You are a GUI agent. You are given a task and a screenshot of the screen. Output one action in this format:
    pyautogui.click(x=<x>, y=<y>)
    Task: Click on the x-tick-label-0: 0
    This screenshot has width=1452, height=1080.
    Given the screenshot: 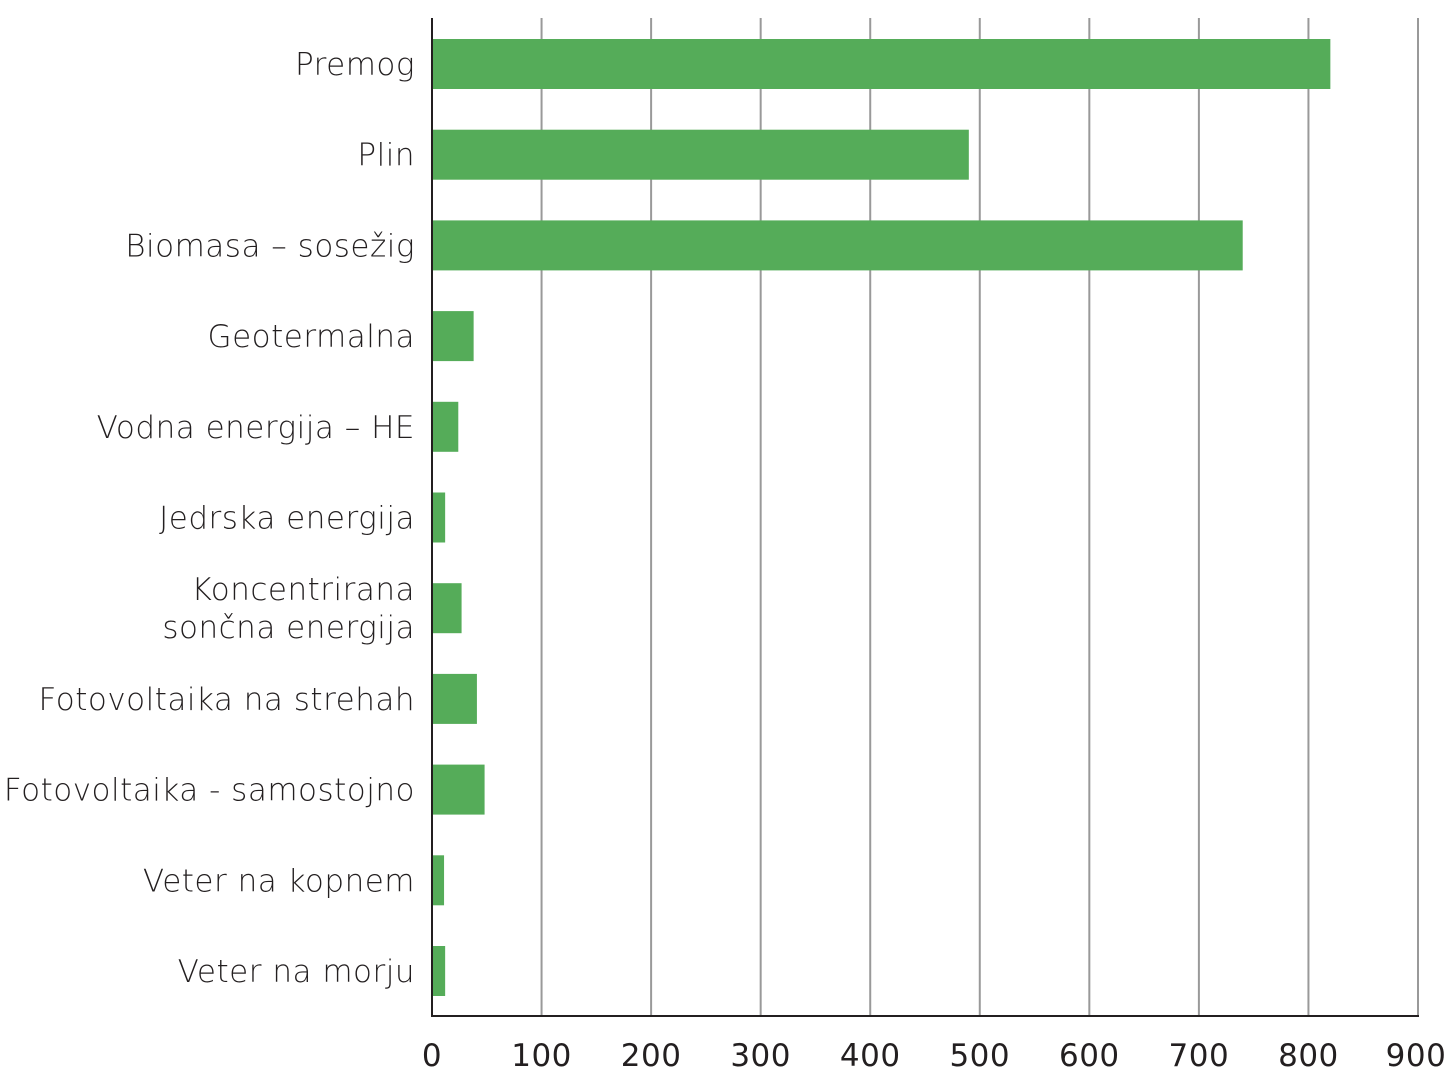 What is the action you would take?
    pyautogui.click(x=432, y=1056)
    